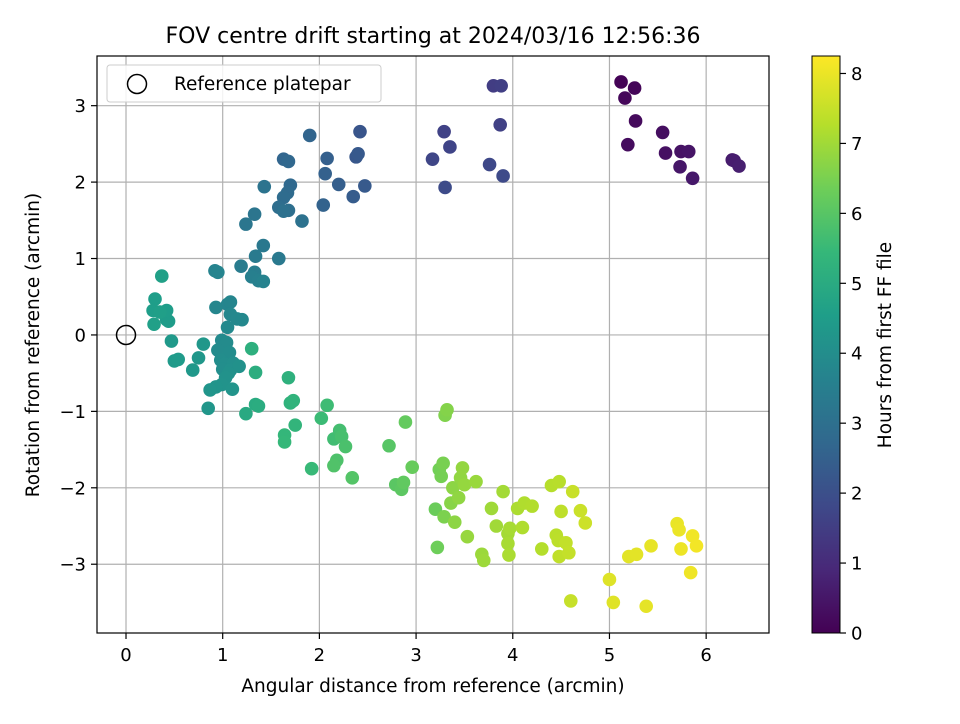  I want to click on x-tick-label: 1, so click(222, 655).